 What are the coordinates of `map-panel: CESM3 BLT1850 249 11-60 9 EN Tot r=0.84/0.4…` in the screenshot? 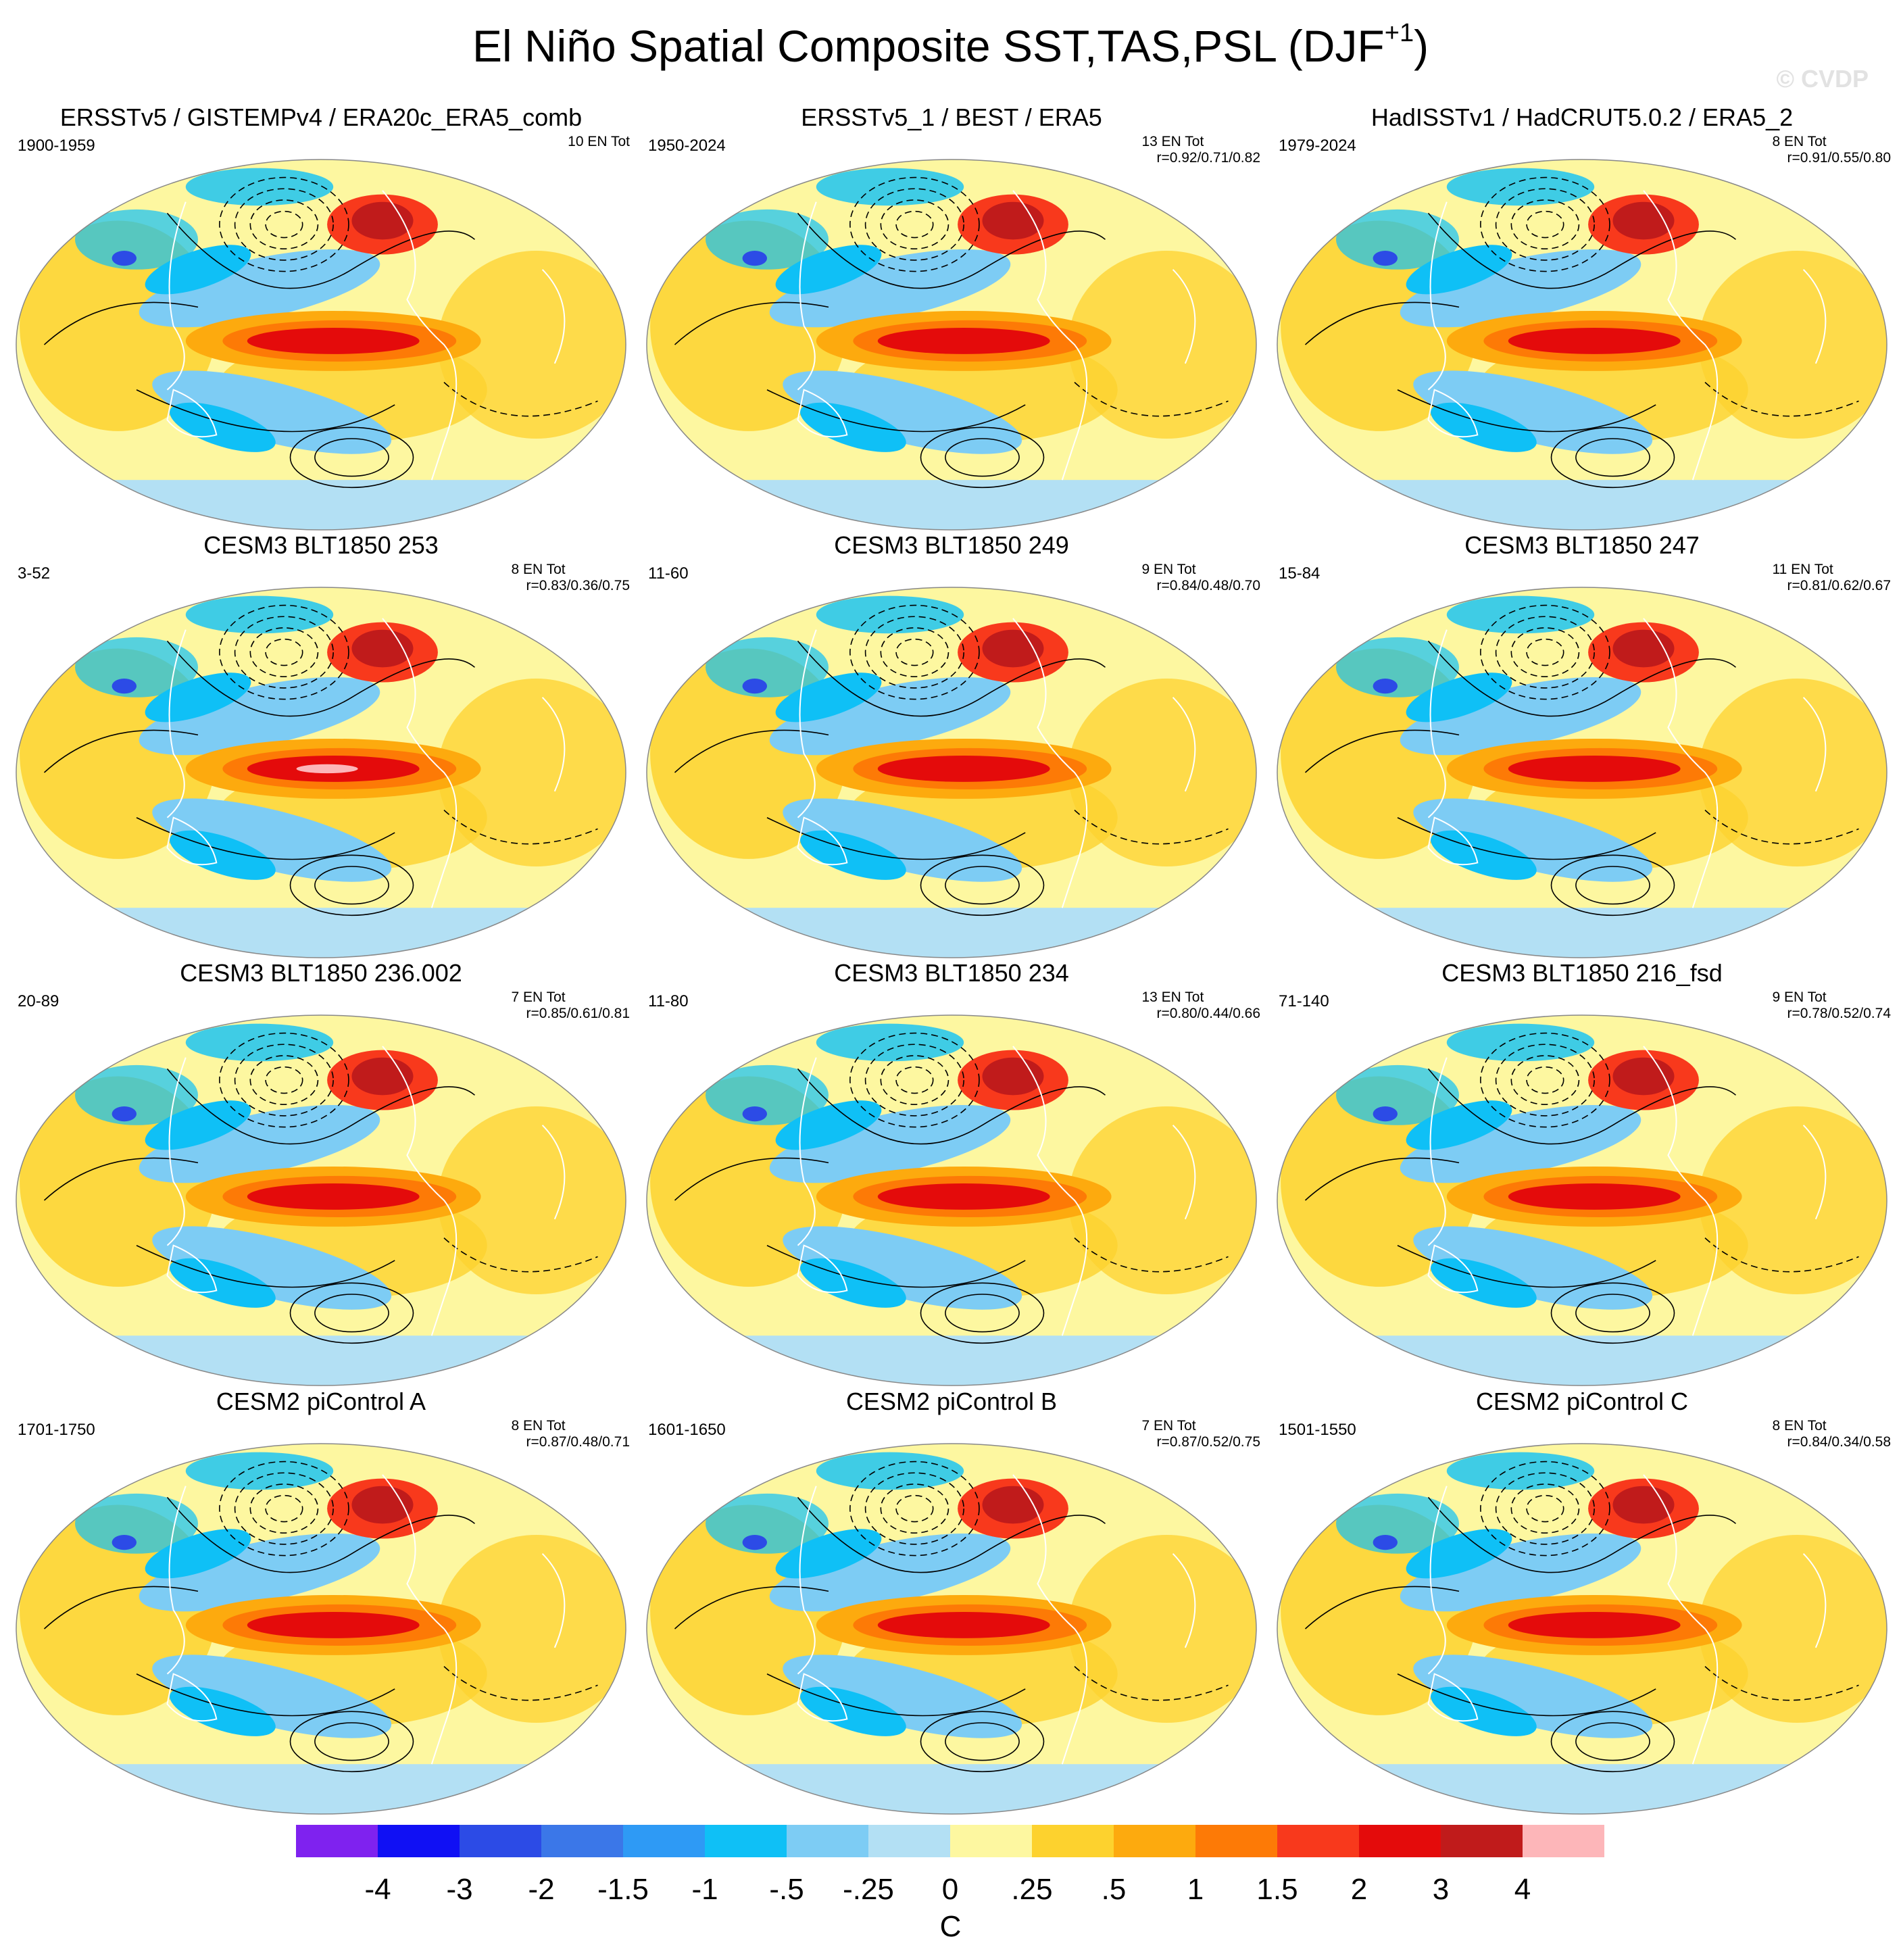 It's located at (952, 744).